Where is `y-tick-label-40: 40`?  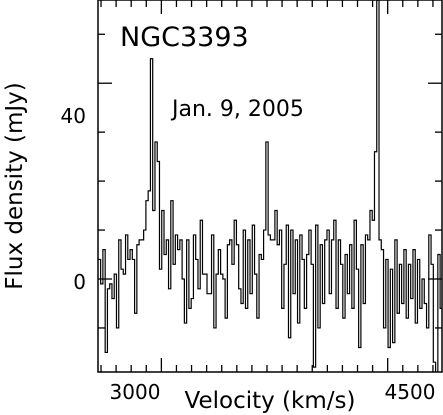 y-tick-label-40: 40 is located at coordinates (73, 116).